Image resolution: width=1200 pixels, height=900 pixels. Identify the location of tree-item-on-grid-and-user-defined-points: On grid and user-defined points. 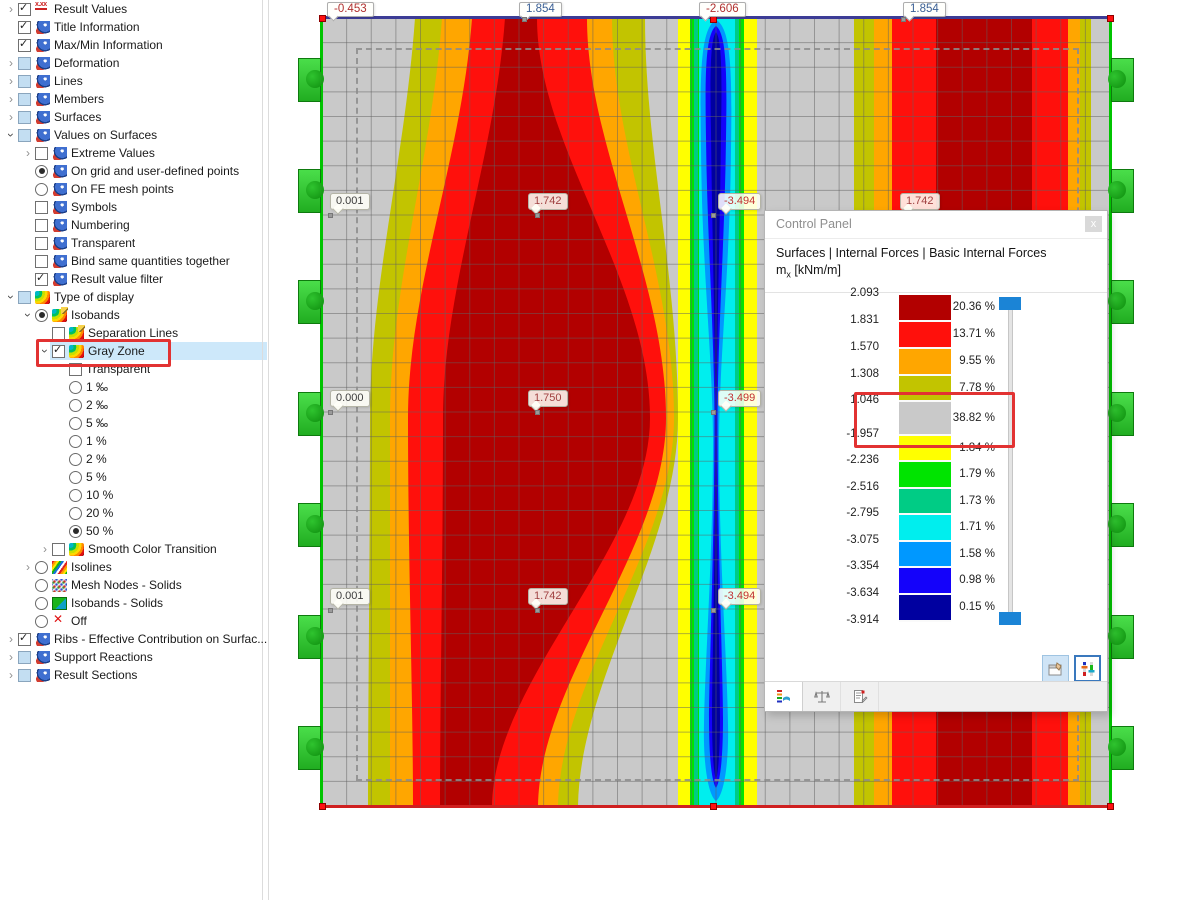
(133, 171).